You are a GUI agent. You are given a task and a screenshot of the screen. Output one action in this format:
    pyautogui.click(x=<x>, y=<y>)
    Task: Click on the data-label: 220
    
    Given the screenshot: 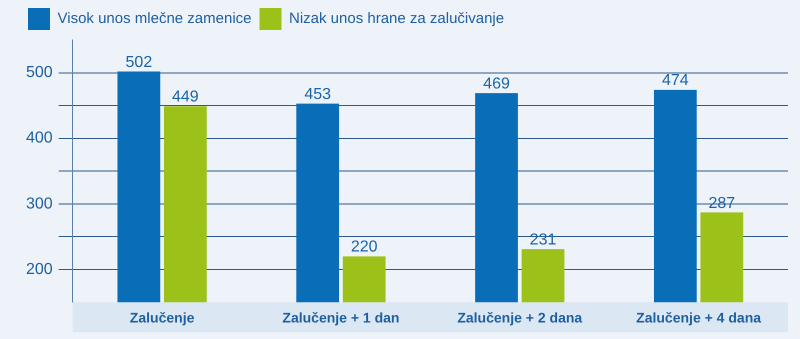 What is the action you would take?
    pyautogui.click(x=364, y=247)
    